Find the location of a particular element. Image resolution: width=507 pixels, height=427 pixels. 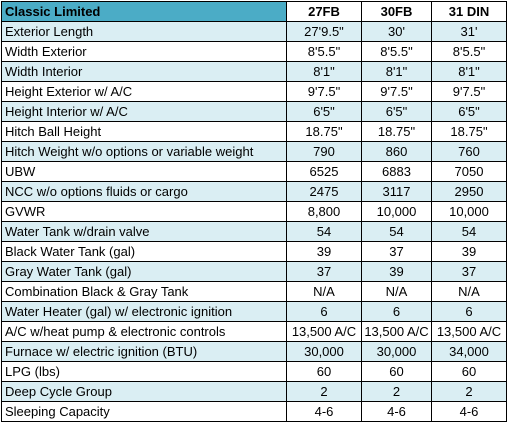

row-label: Width Exterior is located at coordinates (144, 51).